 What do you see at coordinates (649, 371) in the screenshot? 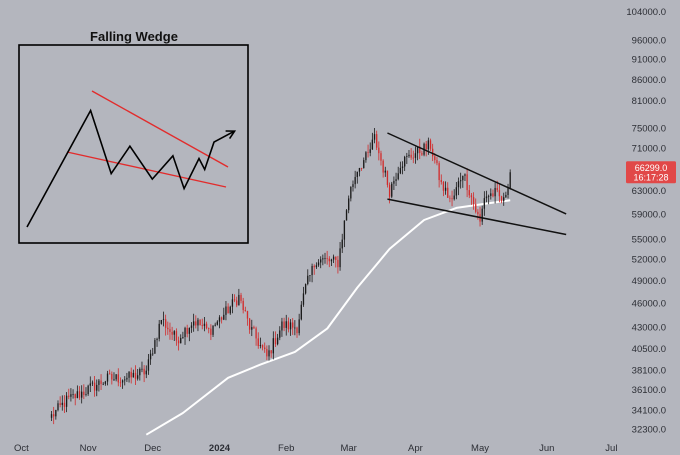
I see `y-tick-label: 38100.0` at bounding box center [649, 371].